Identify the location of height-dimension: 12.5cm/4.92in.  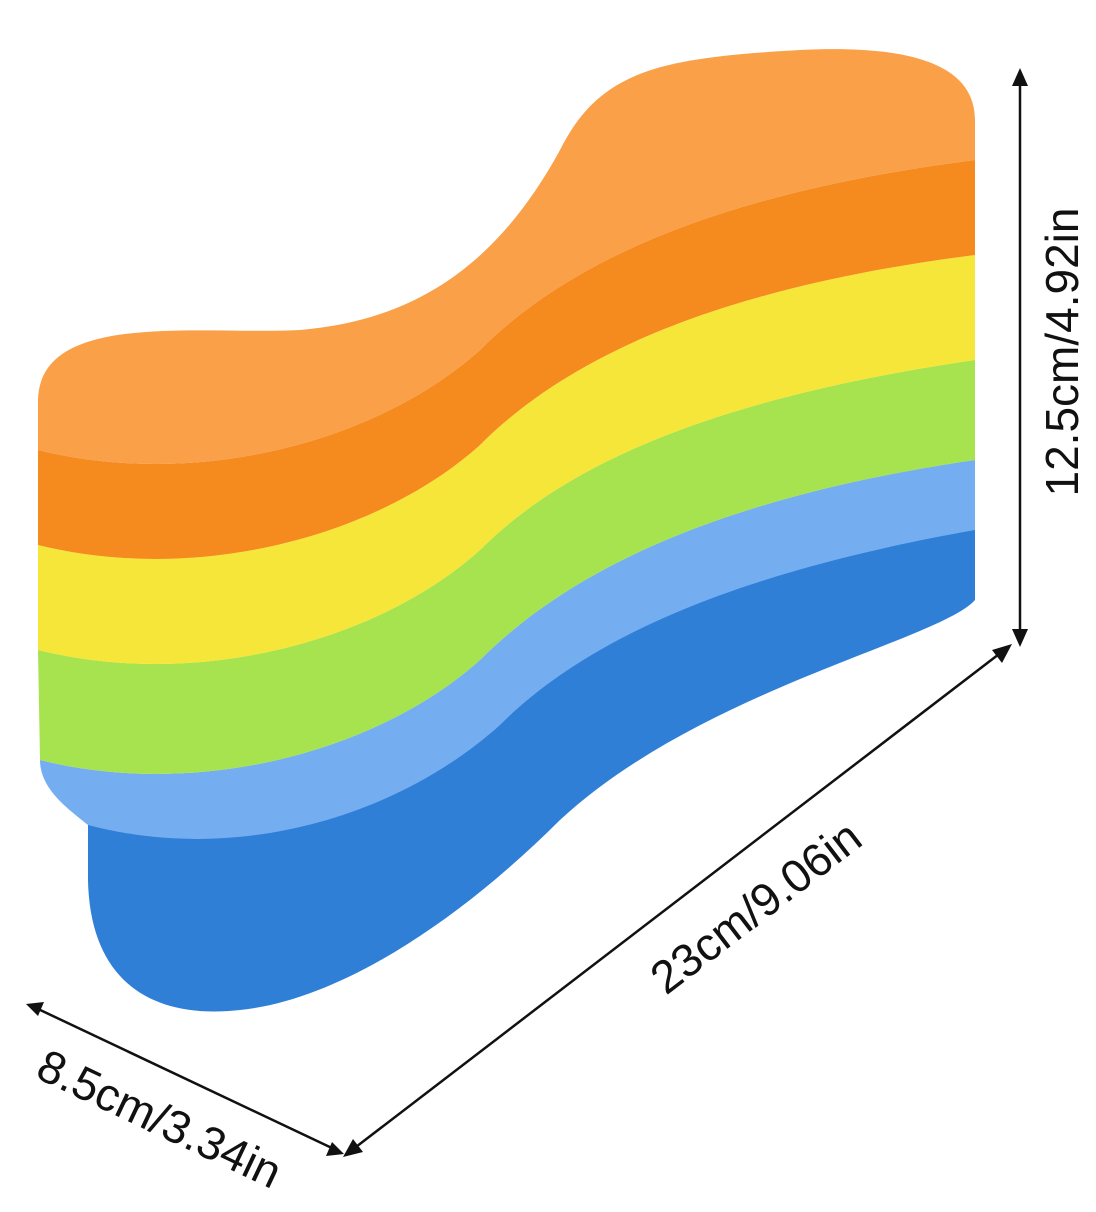
(1050, 357).